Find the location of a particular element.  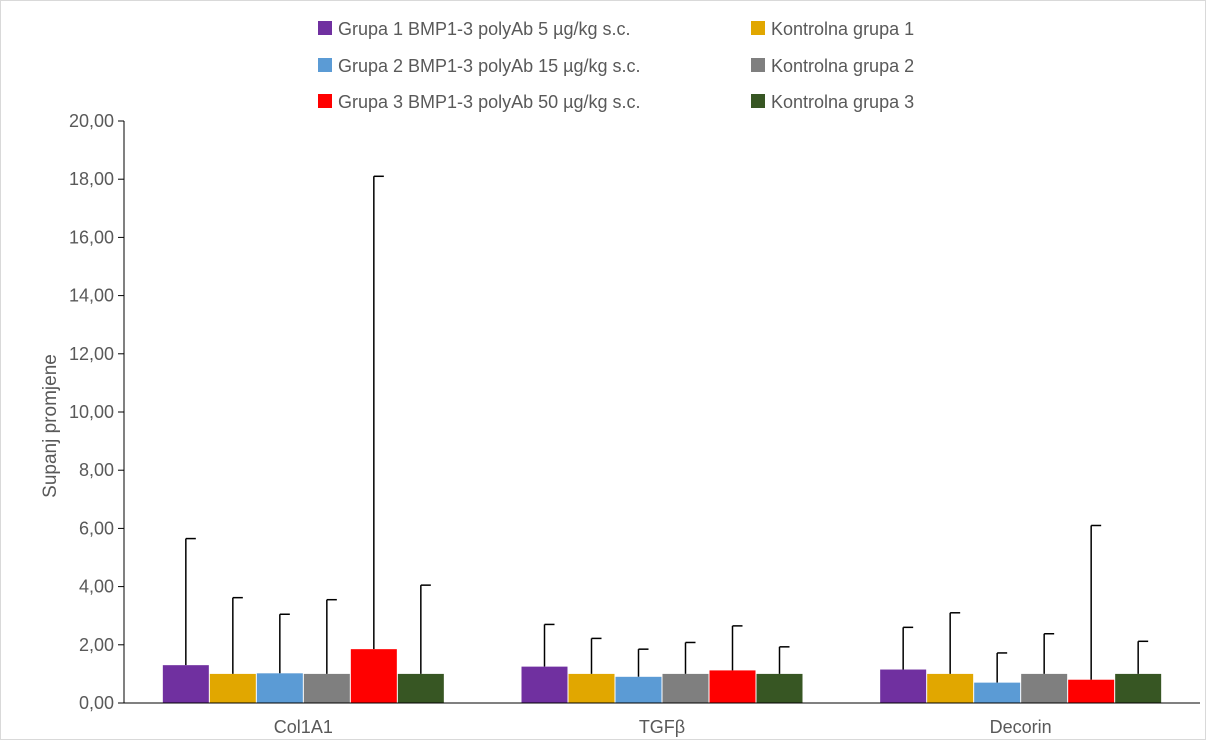

y-tick-label: 18,00 is located at coordinates (91, 179).